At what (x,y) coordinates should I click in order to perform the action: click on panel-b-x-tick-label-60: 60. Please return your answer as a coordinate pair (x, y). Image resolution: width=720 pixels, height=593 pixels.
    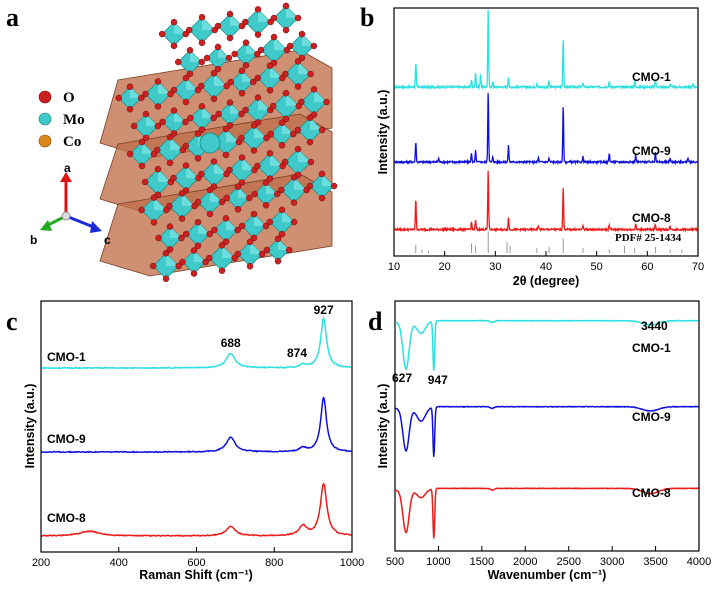
    Looking at the image, I should click on (647, 267).